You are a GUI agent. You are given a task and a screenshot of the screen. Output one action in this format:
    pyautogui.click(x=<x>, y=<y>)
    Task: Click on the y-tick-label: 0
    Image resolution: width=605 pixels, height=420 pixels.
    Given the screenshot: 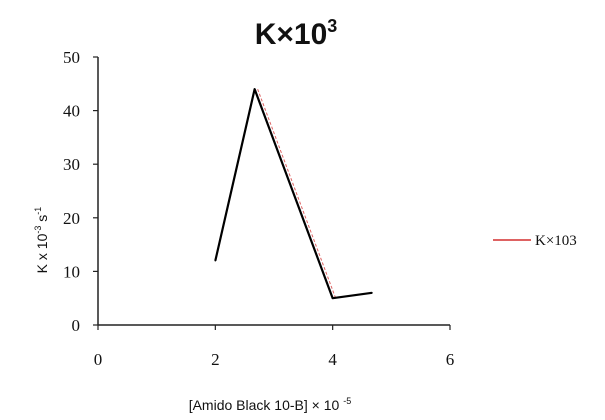 What is the action you would take?
    pyautogui.click(x=76, y=325)
    